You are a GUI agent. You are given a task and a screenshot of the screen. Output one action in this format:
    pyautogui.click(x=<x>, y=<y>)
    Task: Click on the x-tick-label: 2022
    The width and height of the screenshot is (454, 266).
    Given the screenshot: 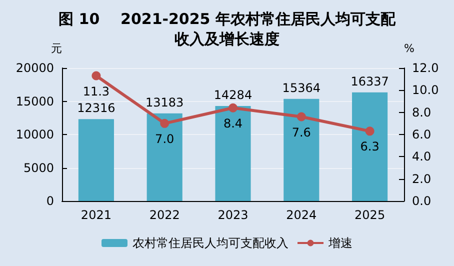 What is the action you would take?
    pyautogui.click(x=164, y=215)
    